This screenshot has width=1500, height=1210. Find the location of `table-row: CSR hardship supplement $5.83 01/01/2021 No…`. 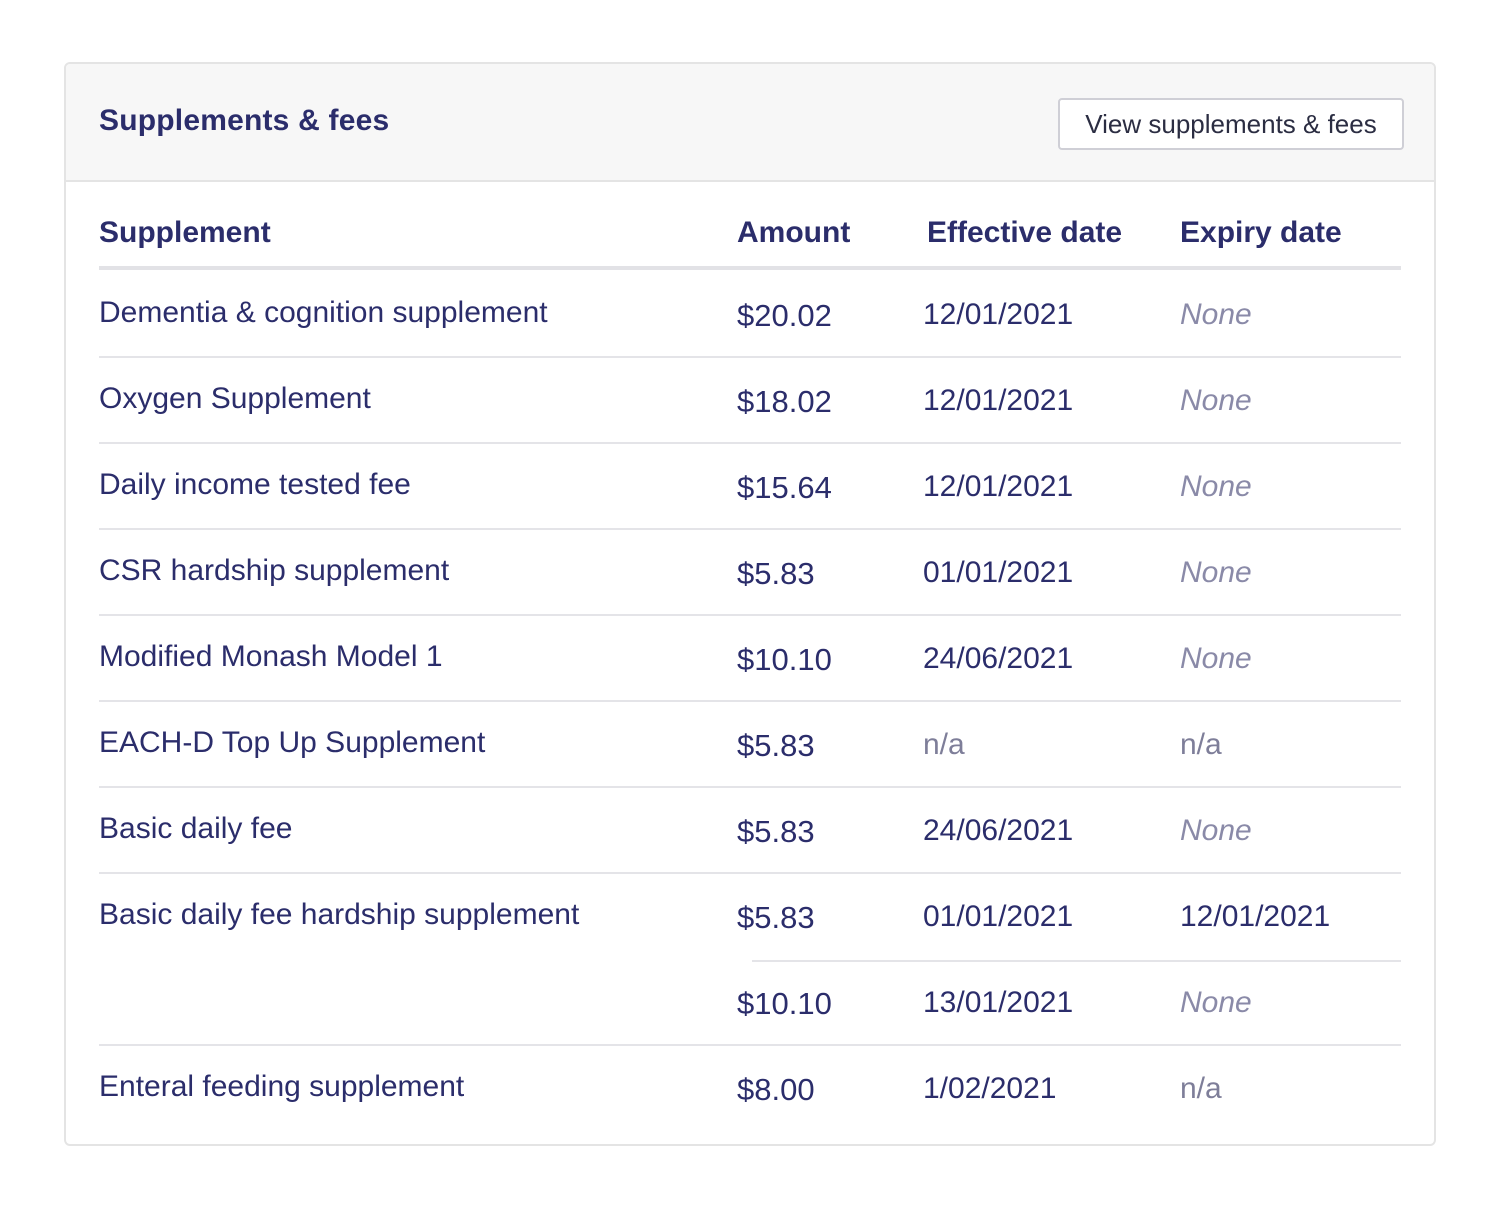

table-row: CSR hardship supplement $5.83 01/01/2021 No… is located at coordinates (750, 573).